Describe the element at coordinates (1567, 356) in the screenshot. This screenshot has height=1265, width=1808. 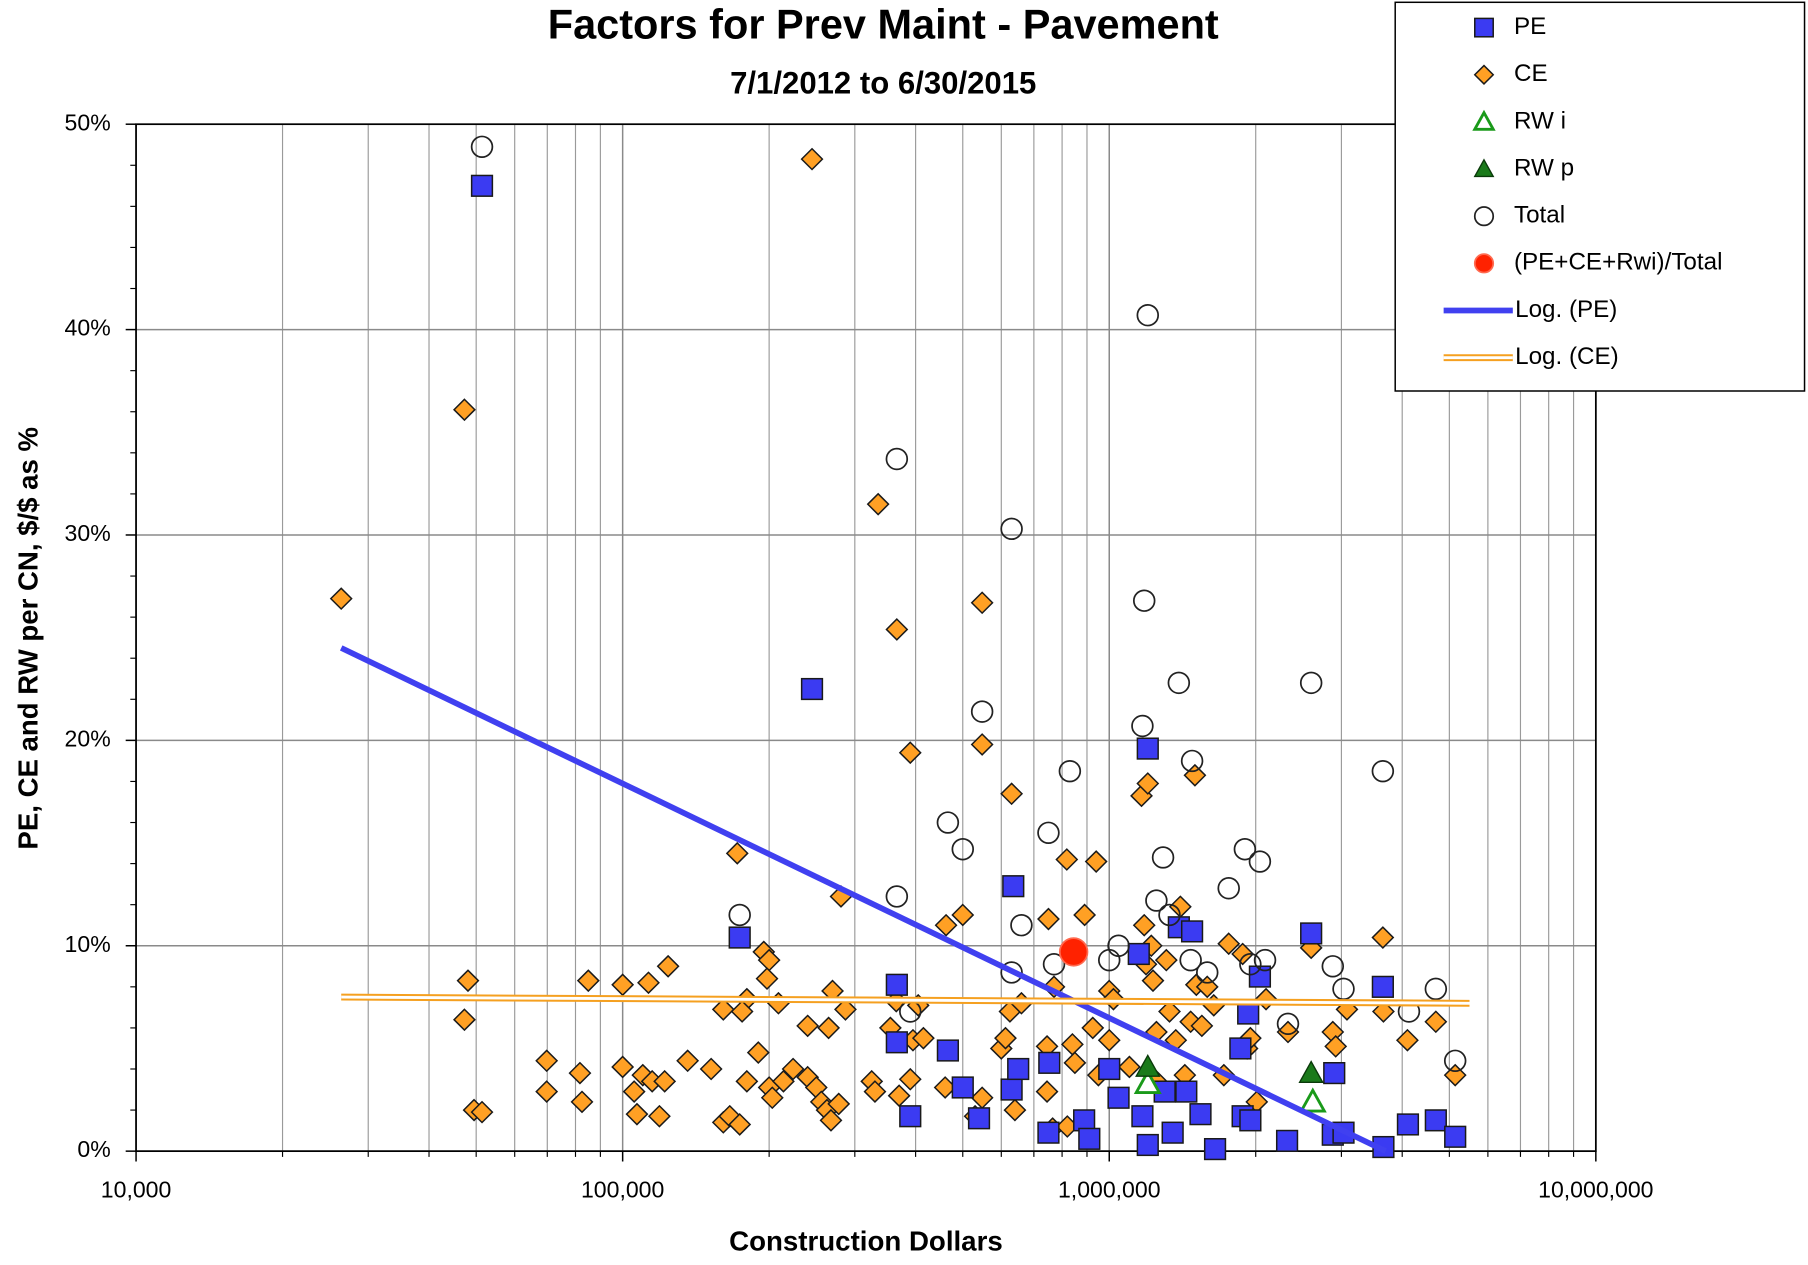
I see `legend-label: Log. (CE)` at that location.